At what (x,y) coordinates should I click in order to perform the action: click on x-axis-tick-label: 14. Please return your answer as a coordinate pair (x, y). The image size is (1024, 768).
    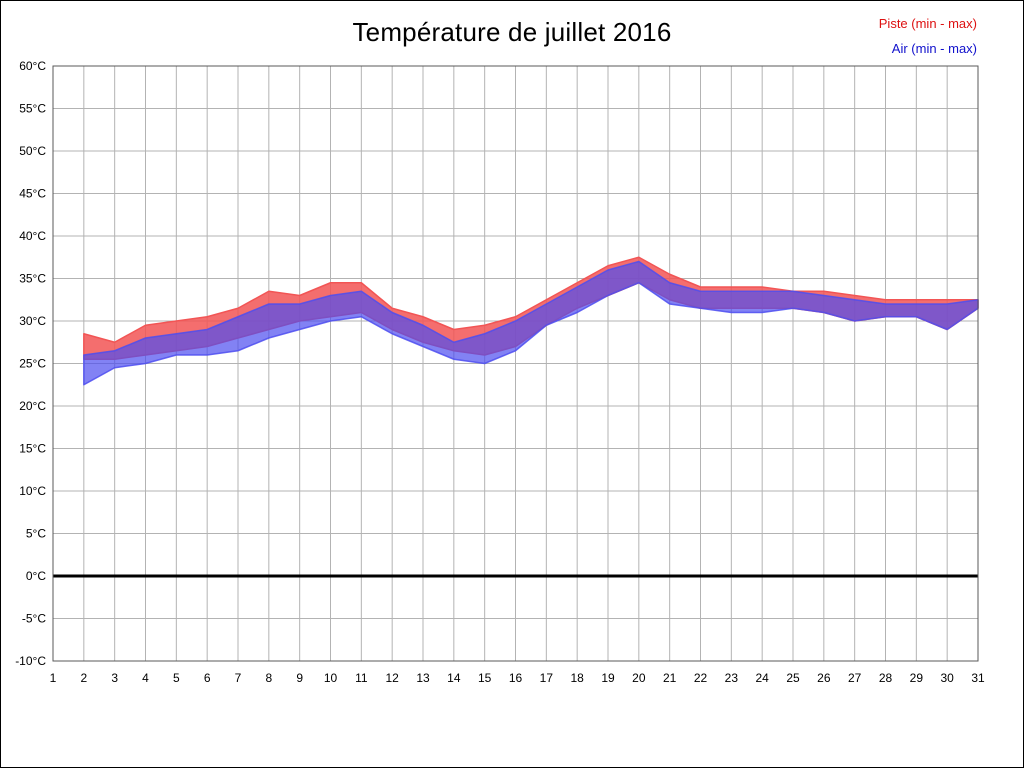
    Looking at the image, I should click on (454, 678).